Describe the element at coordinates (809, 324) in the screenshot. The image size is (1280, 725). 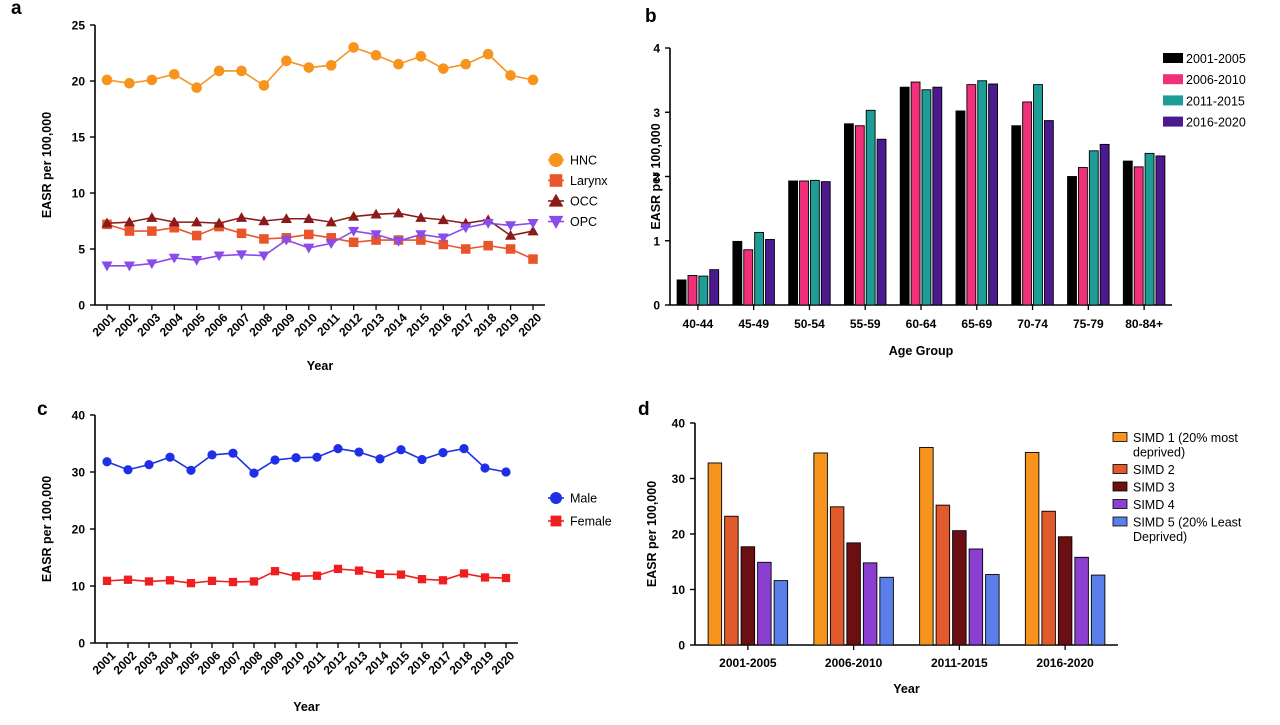
I see `x-tick-label: 50-54` at that location.